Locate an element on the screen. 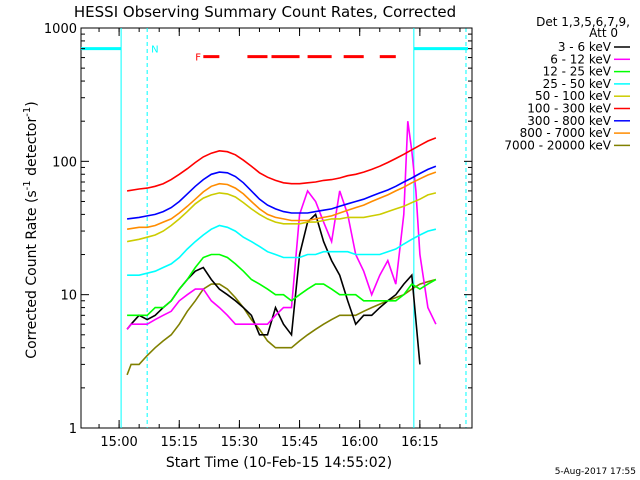 Image resolution: width=640 pixels, height=480 pixels. legend-item-label: 3 - 6 keV is located at coordinates (585, 47).